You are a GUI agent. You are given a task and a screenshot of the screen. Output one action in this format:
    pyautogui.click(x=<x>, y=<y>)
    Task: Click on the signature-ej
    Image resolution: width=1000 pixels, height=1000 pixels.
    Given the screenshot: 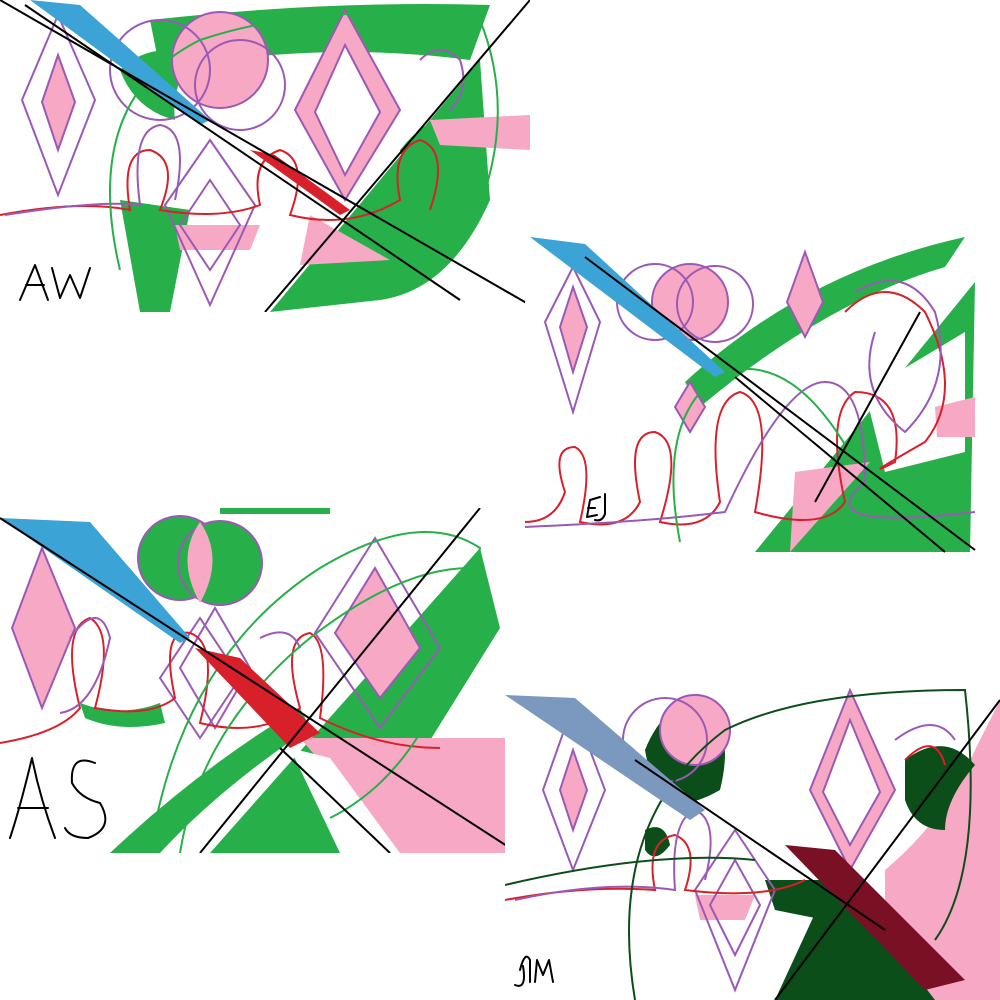 What is the action you would take?
    pyautogui.click(x=596, y=507)
    